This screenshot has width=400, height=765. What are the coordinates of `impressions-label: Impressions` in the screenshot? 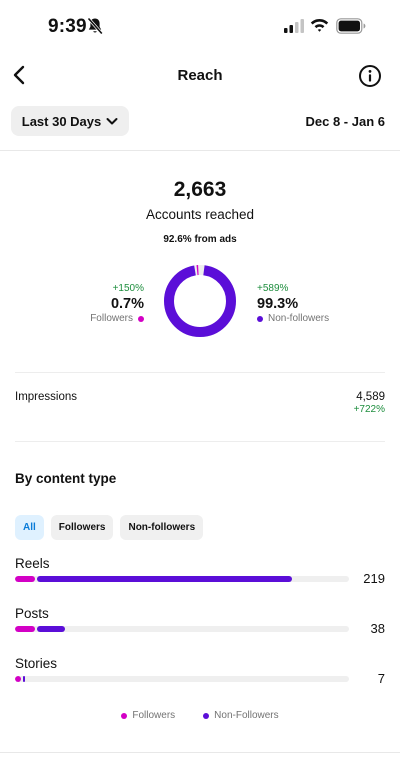 It's located at (46, 397).